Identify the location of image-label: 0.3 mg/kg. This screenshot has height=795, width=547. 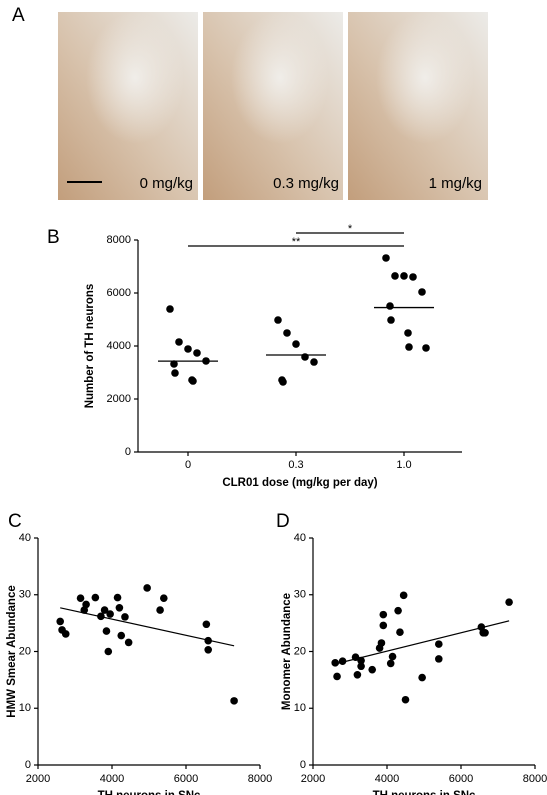
(306, 183).